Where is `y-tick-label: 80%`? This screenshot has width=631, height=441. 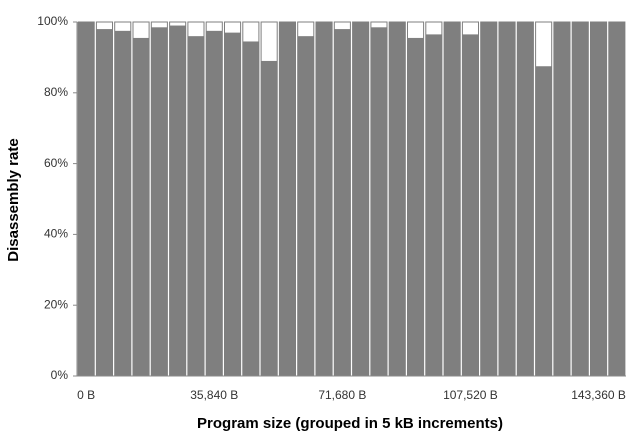
y-tick-label: 80% is located at coordinates (56, 92).